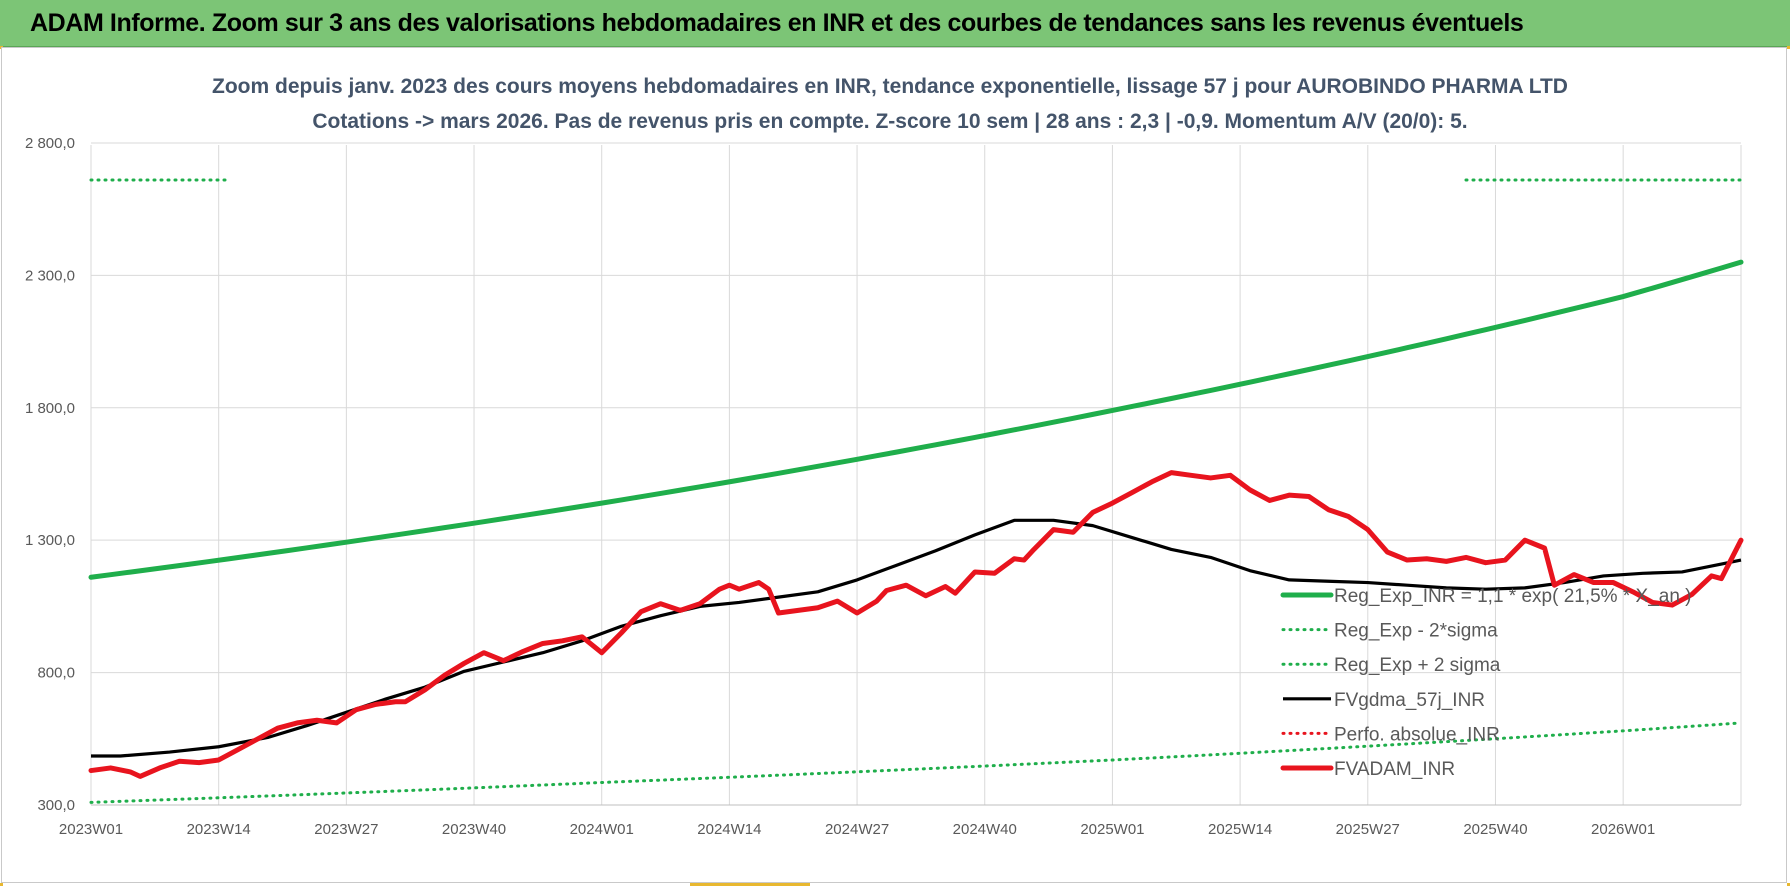 This screenshot has height=886, width=1790. What do you see at coordinates (1394, 769) in the screenshot?
I see `legend-label-5: FVADAM_INR` at bounding box center [1394, 769].